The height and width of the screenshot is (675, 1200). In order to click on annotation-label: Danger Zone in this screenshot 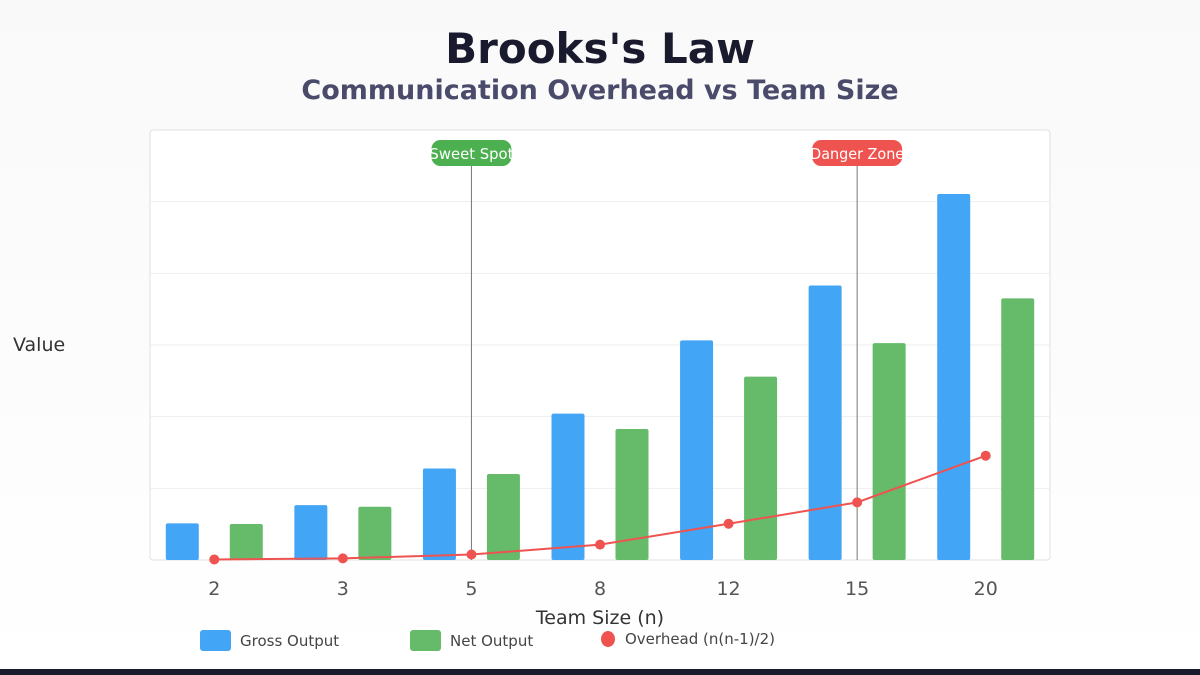, I will do `click(857, 154)`.